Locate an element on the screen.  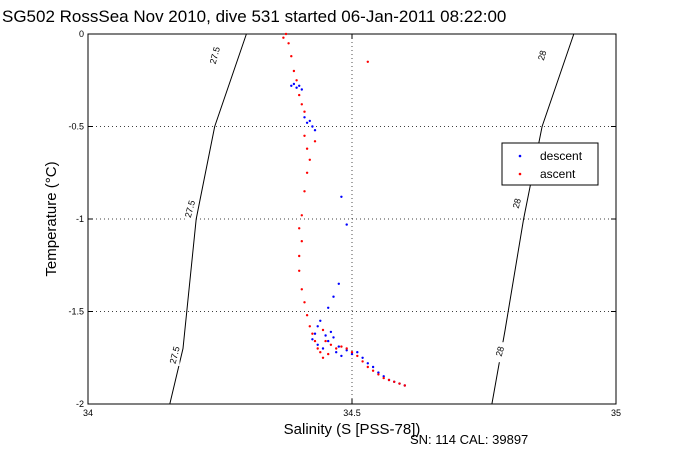
serial-calibration-note: SN: 114 CAL: 39897 is located at coordinates (469, 439).